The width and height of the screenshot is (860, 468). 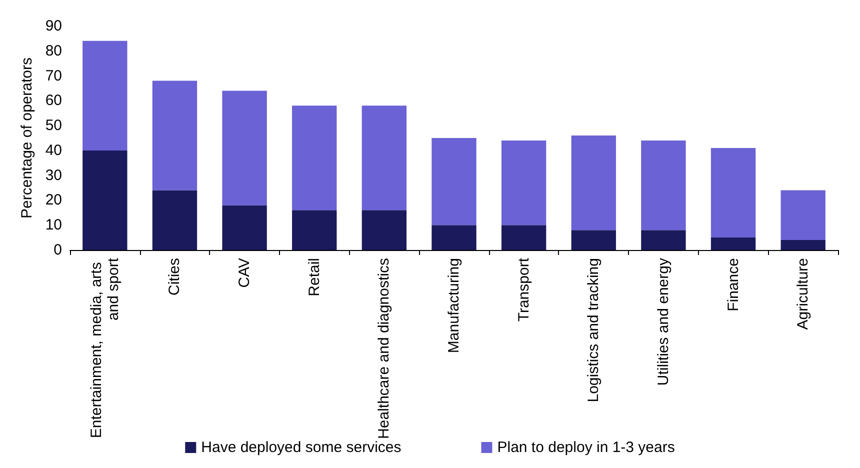 I want to click on y-tick-label: 90, so click(x=53, y=26).